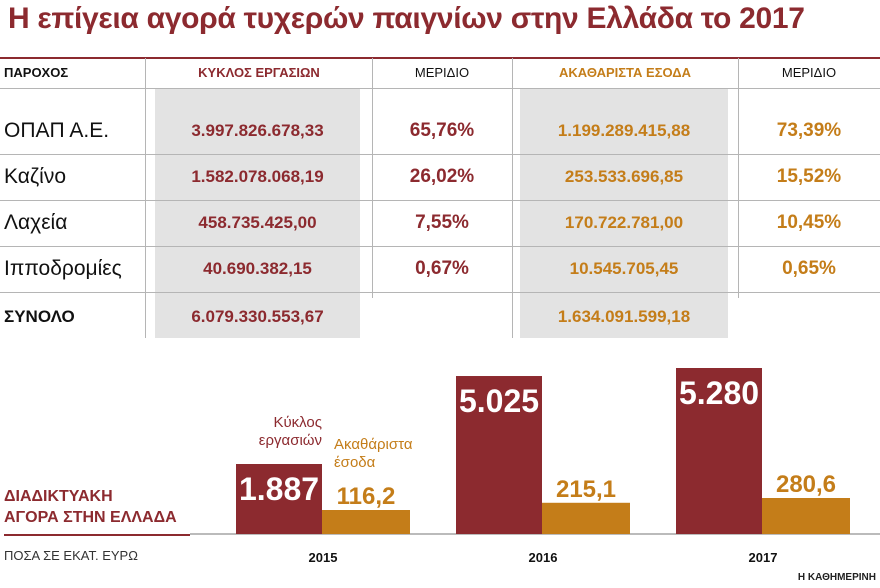 Image resolution: width=880 pixels, height=588 pixels. What do you see at coordinates (90, 517) in the screenshot?
I see `chart-title-line: ΑΓΟΡΑ ΣΤΗΝ ΕΛΛΑΔΑ` at bounding box center [90, 517].